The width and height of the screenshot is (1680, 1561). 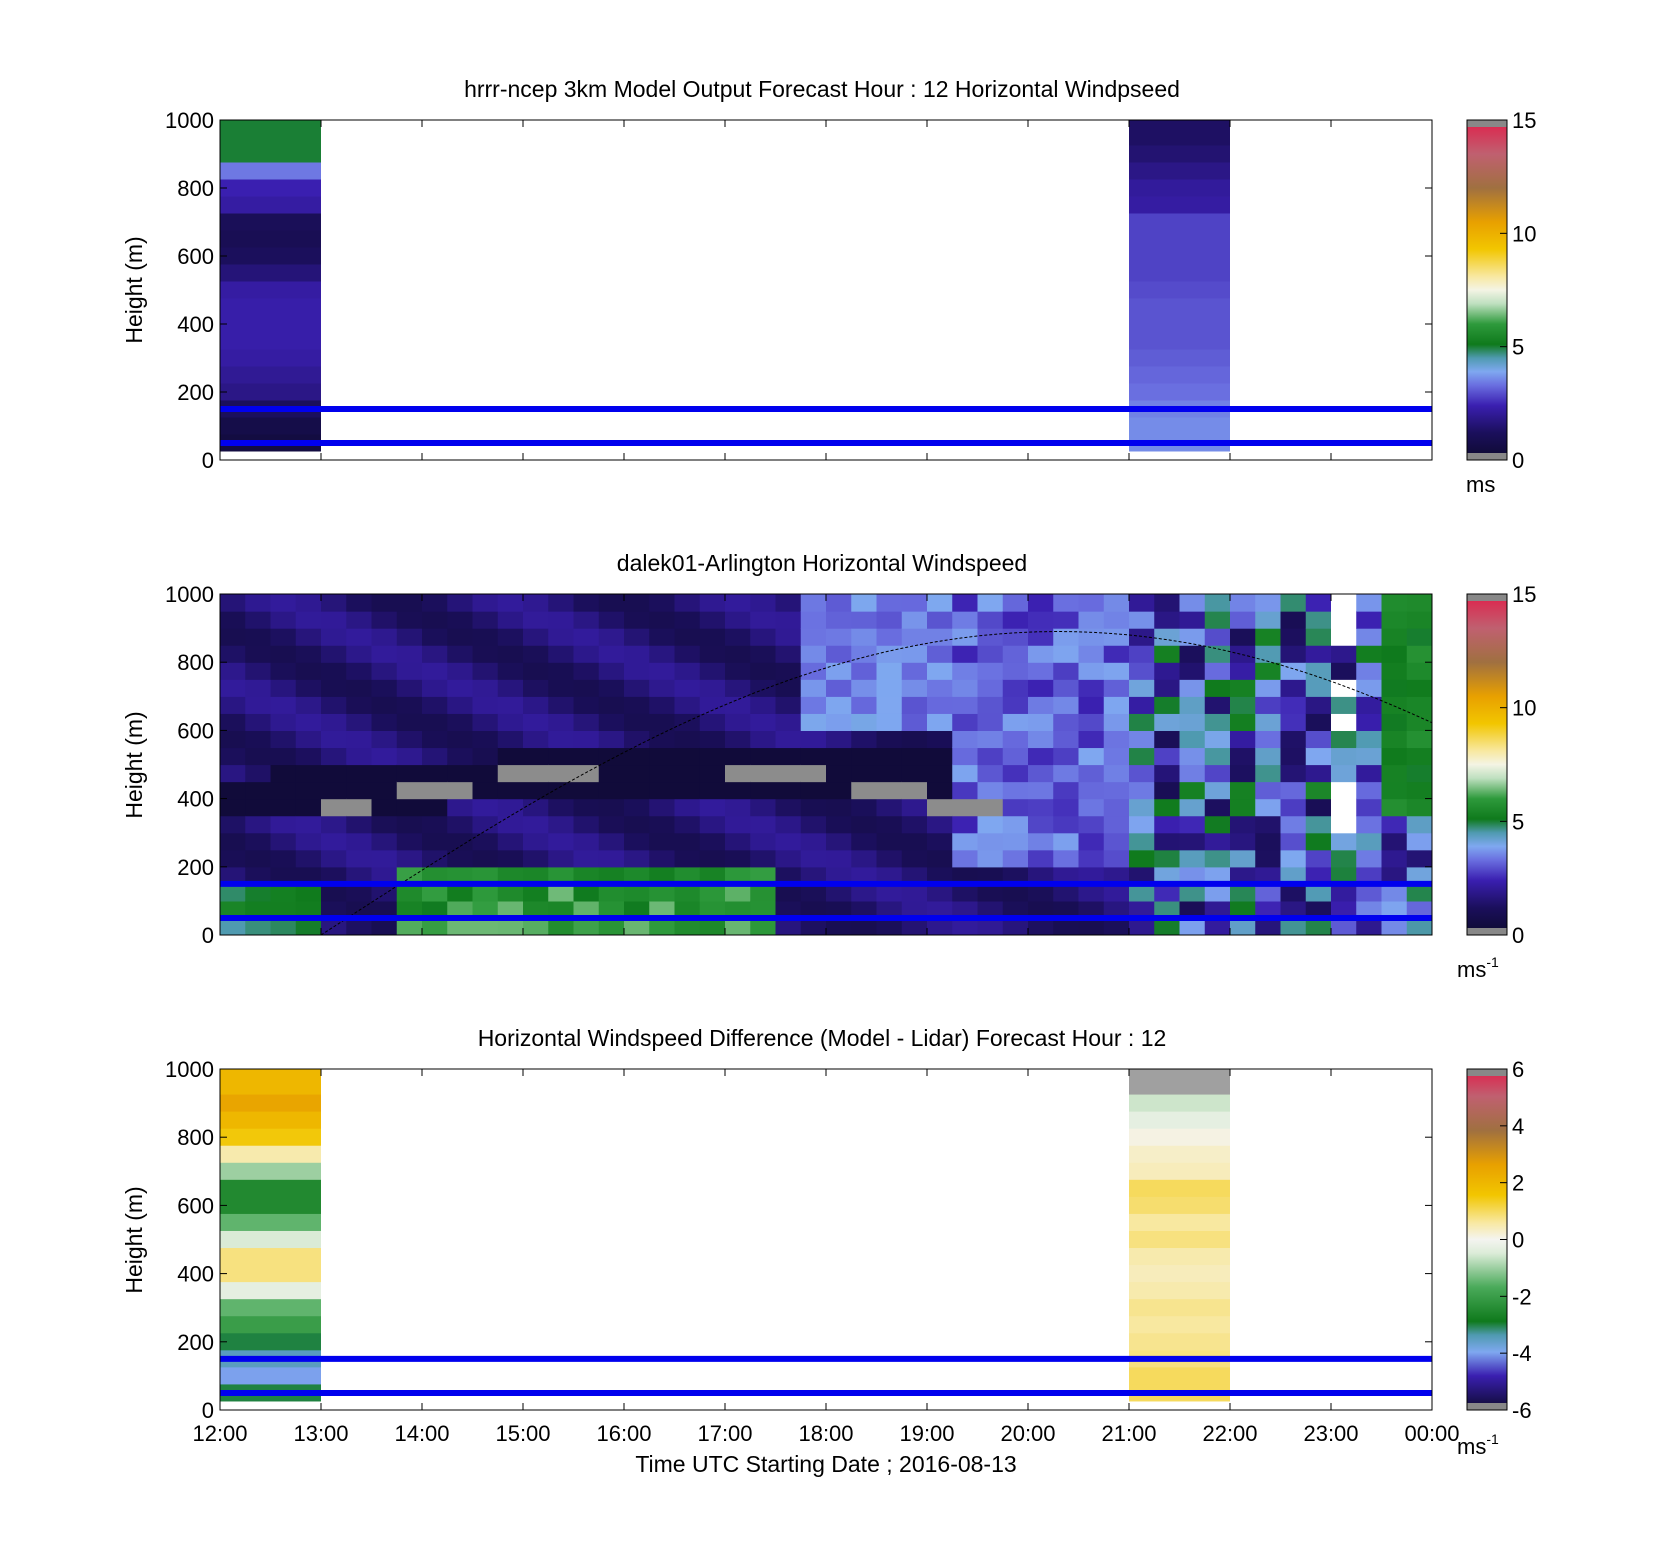 What do you see at coordinates (1518, 460) in the screenshot?
I see `colorbar-tick-label: 0` at bounding box center [1518, 460].